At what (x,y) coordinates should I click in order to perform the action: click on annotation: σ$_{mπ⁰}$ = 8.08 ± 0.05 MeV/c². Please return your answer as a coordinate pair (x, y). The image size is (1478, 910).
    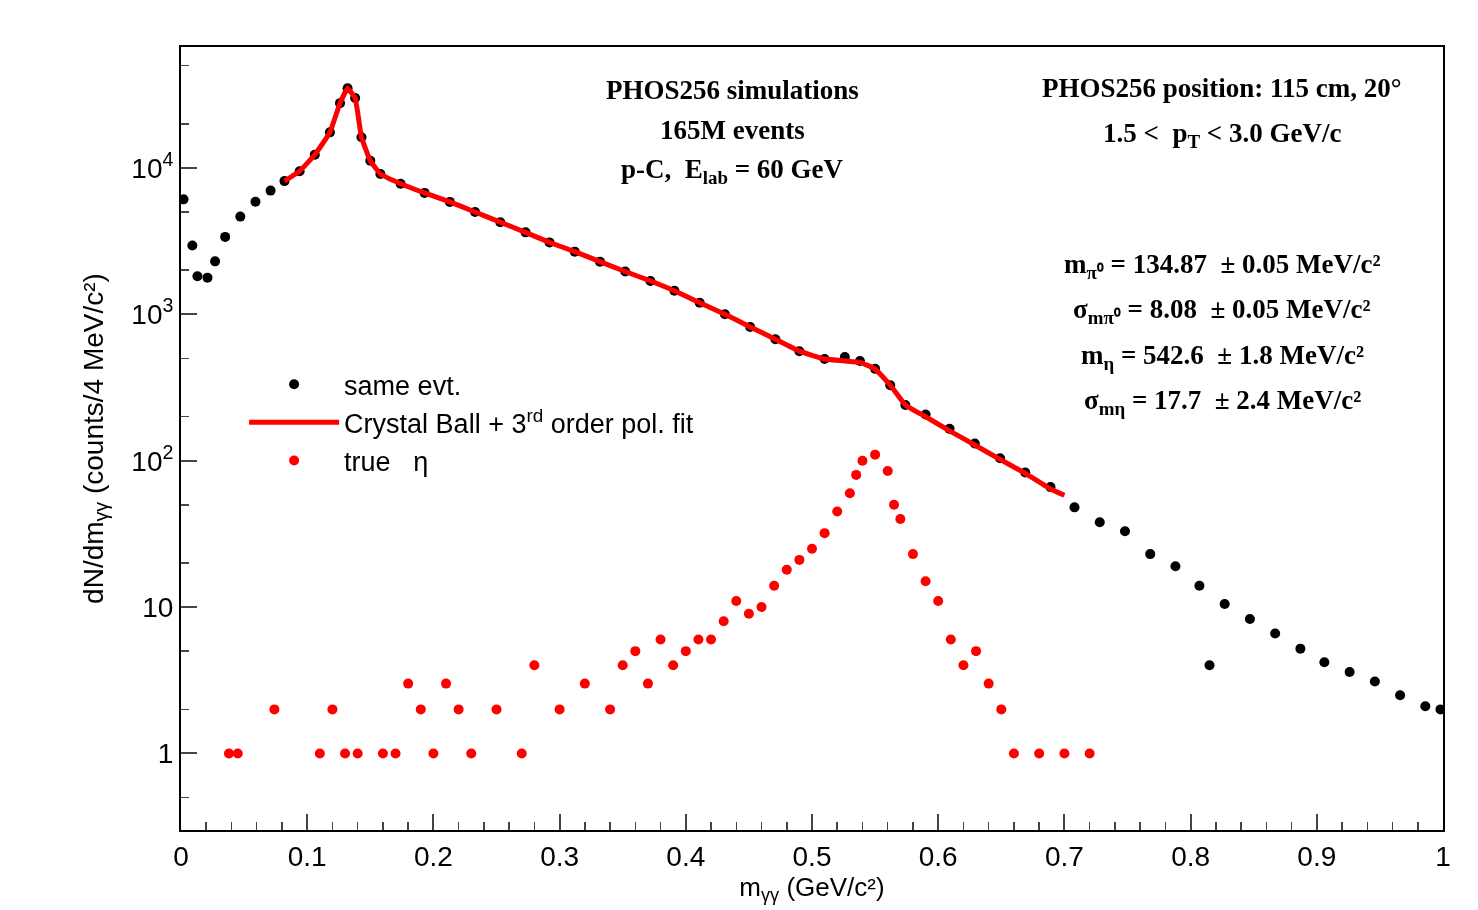
    Looking at the image, I should click on (1222, 311).